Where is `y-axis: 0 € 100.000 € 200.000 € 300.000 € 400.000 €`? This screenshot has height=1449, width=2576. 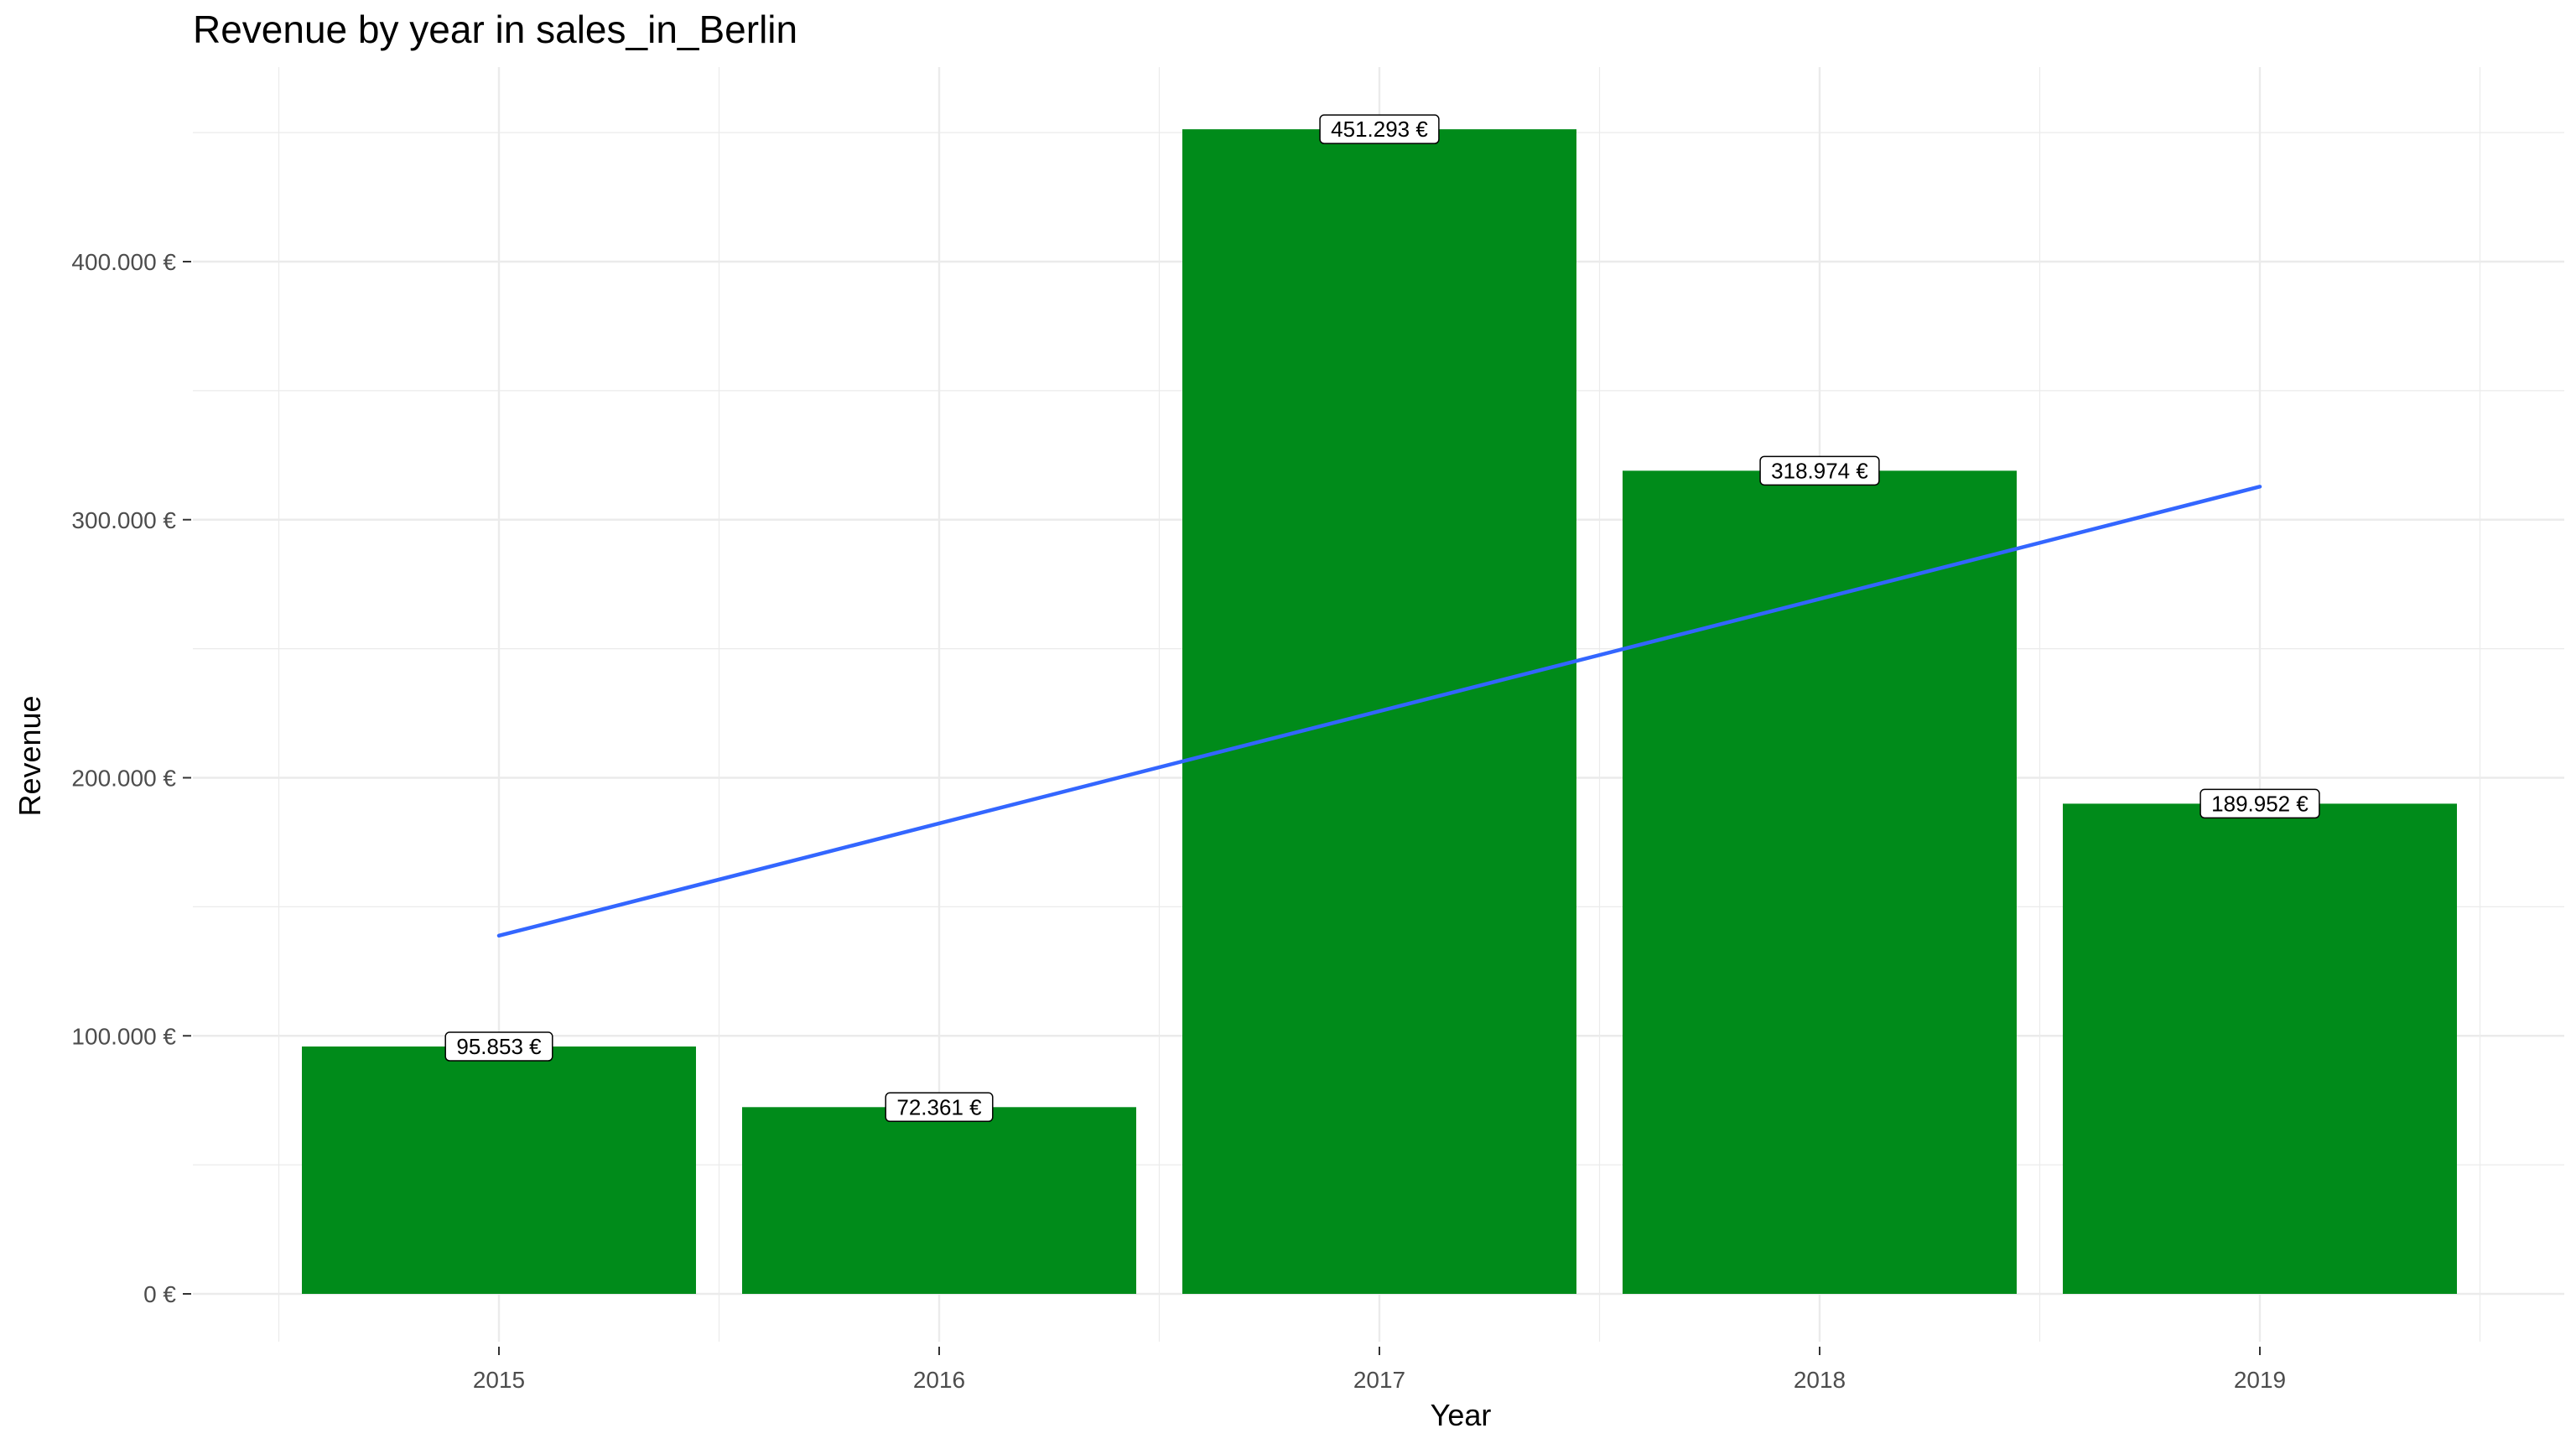 y-axis: 0 € 100.000 € 200.000 € 300.000 € 400.000 € is located at coordinates (131, 778).